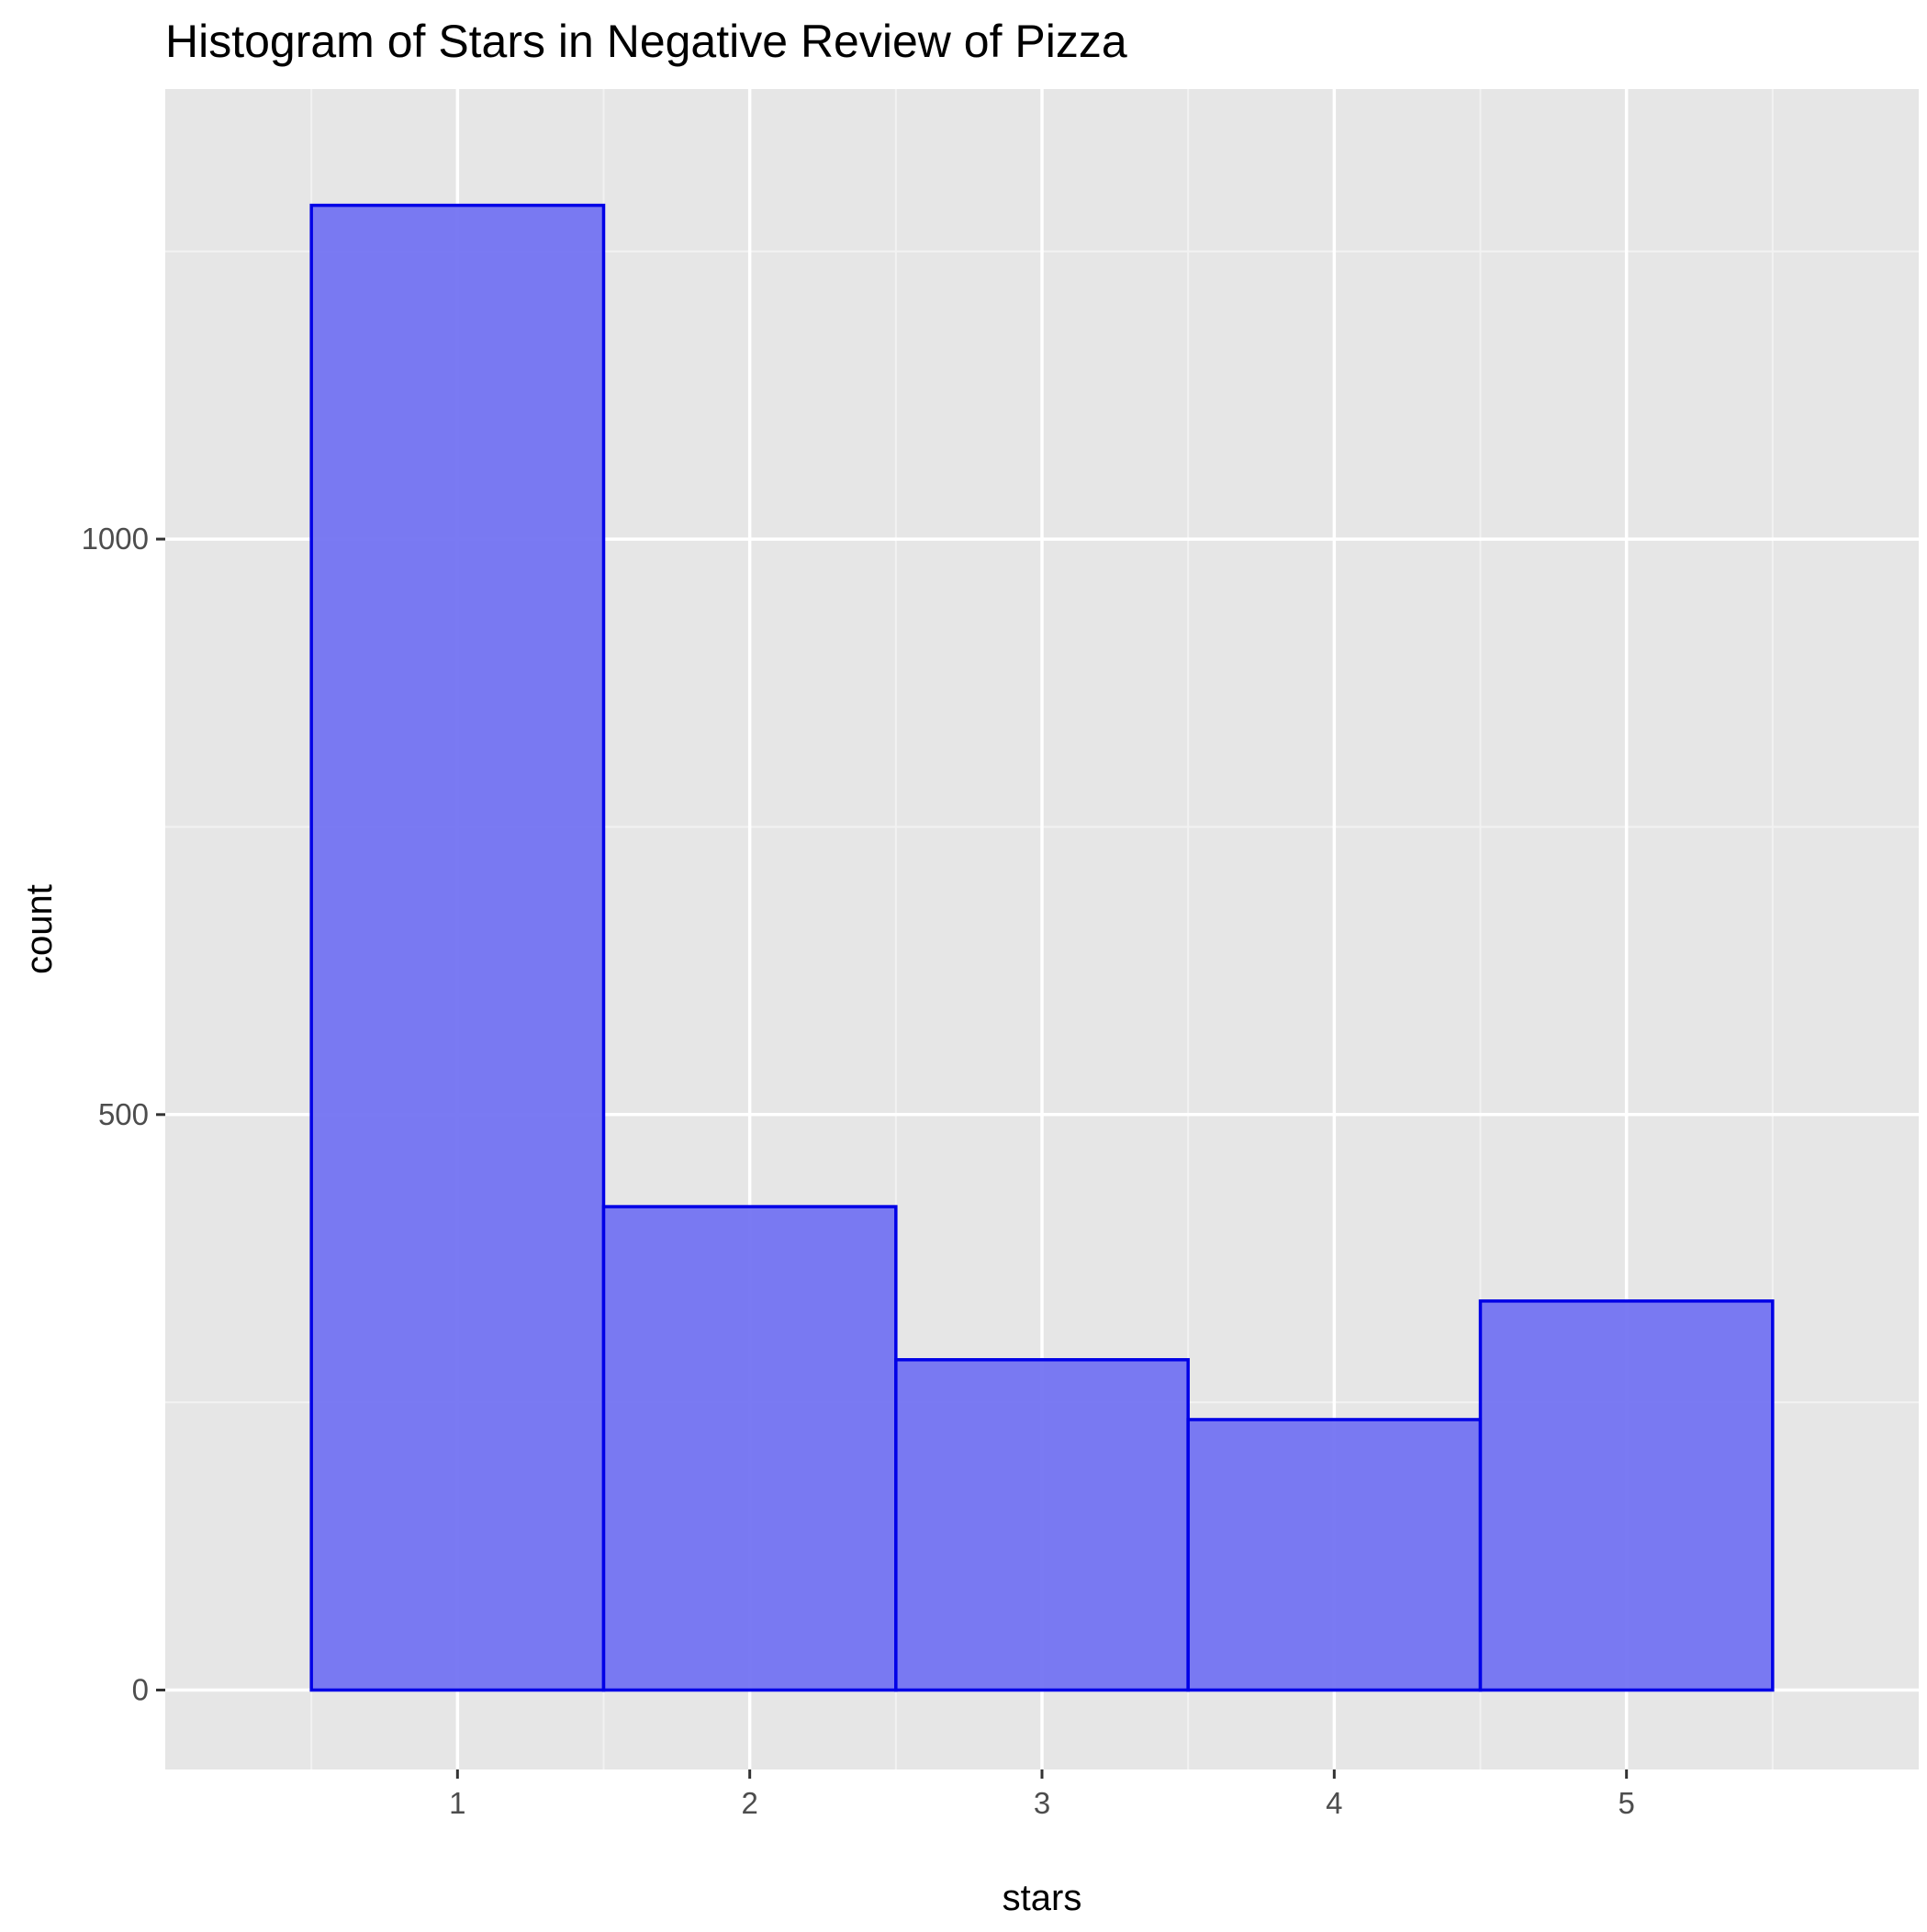 The height and width of the screenshot is (1932, 1927). I want to click on x-axis-title: stars, so click(1042, 1898).